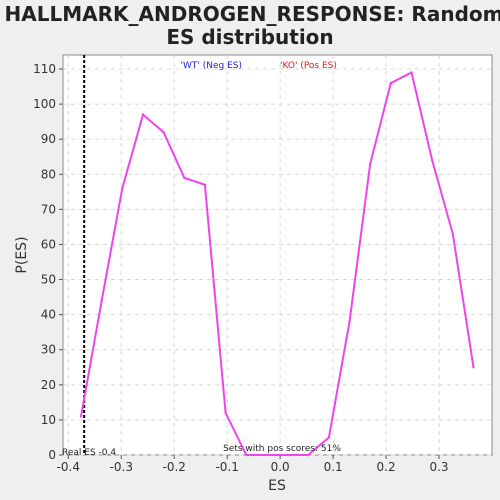 Image resolution: width=500 pixels, height=500 pixels. I want to click on y-tick-label: 60, so click(48, 244).